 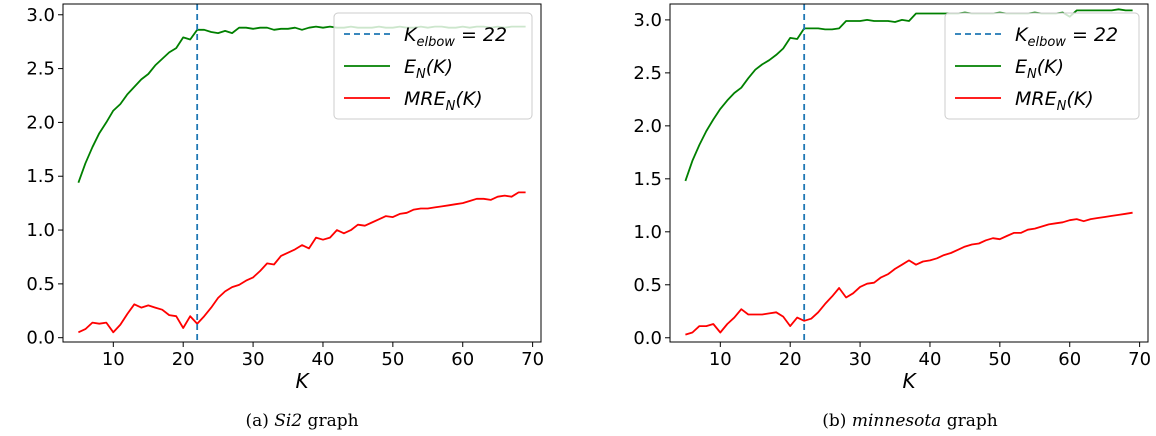 What do you see at coordinates (301, 421) in the screenshot?
I see `panel-caption: (a) Si2 graph` at bounding box center [301, 421].